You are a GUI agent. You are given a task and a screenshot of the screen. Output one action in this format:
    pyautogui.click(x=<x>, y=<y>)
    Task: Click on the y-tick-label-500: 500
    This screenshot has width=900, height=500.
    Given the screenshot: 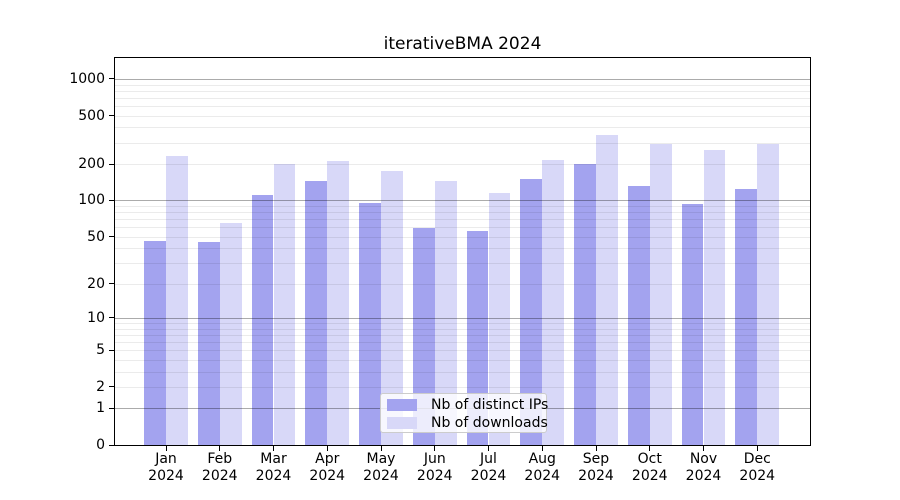 What is the action you would take?
    pyautogui.click(x=91, y=115)
    